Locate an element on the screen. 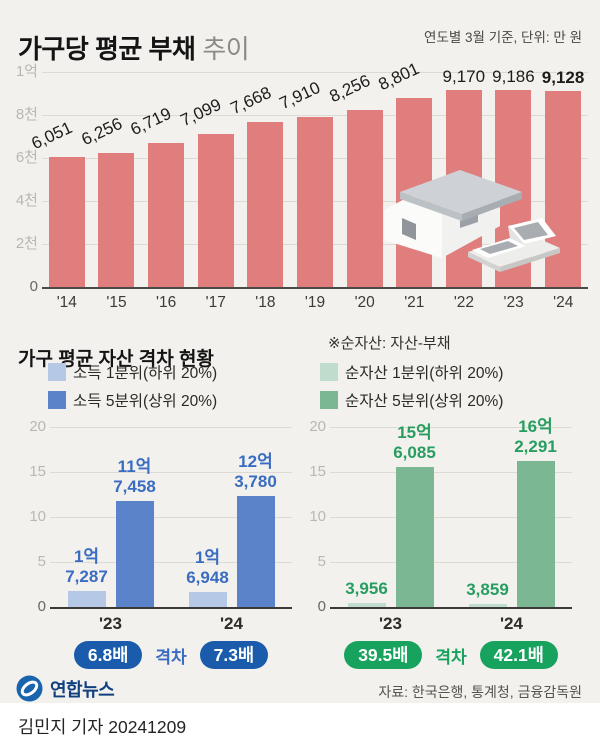  legend-swatch-income-q5 is located at coordinates (57, 400).